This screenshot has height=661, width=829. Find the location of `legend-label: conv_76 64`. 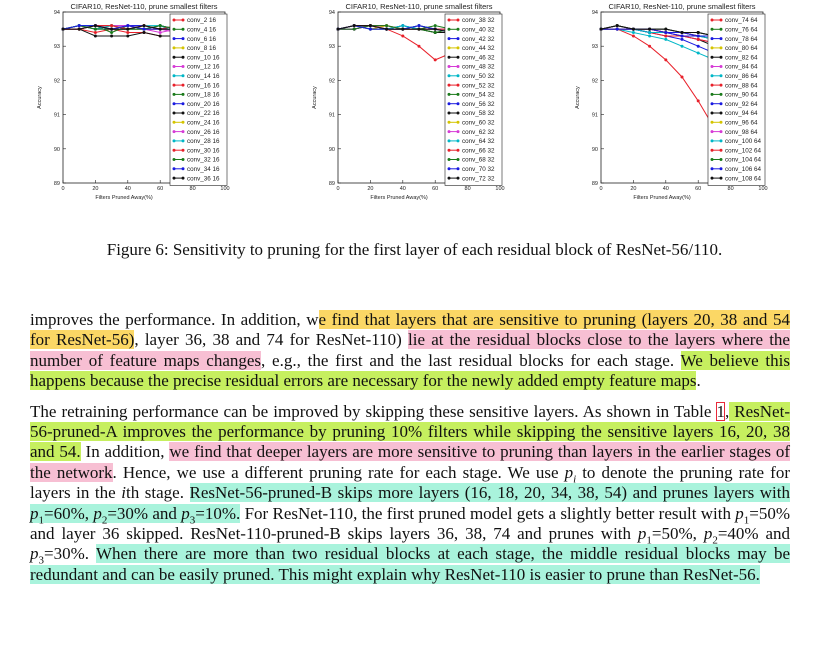

legend-label: conv_76 64 is located at coordinates (741, 30).